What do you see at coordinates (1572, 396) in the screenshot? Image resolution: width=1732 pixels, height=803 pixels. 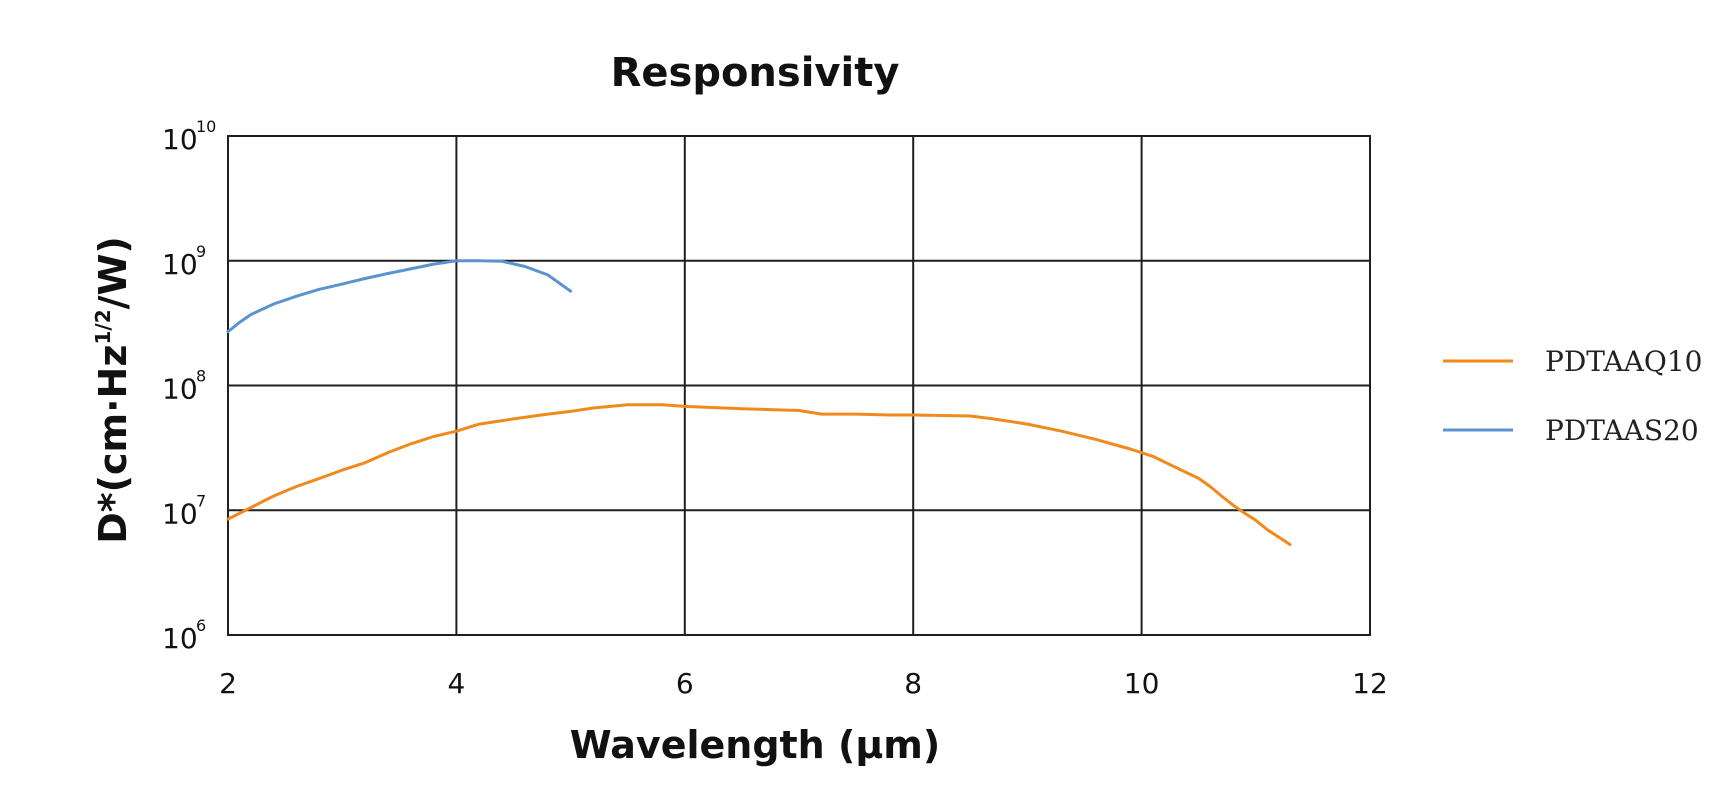 I see `legend: PDTAAQ10 PDTAAS20` at bounding box center [1572, 396].